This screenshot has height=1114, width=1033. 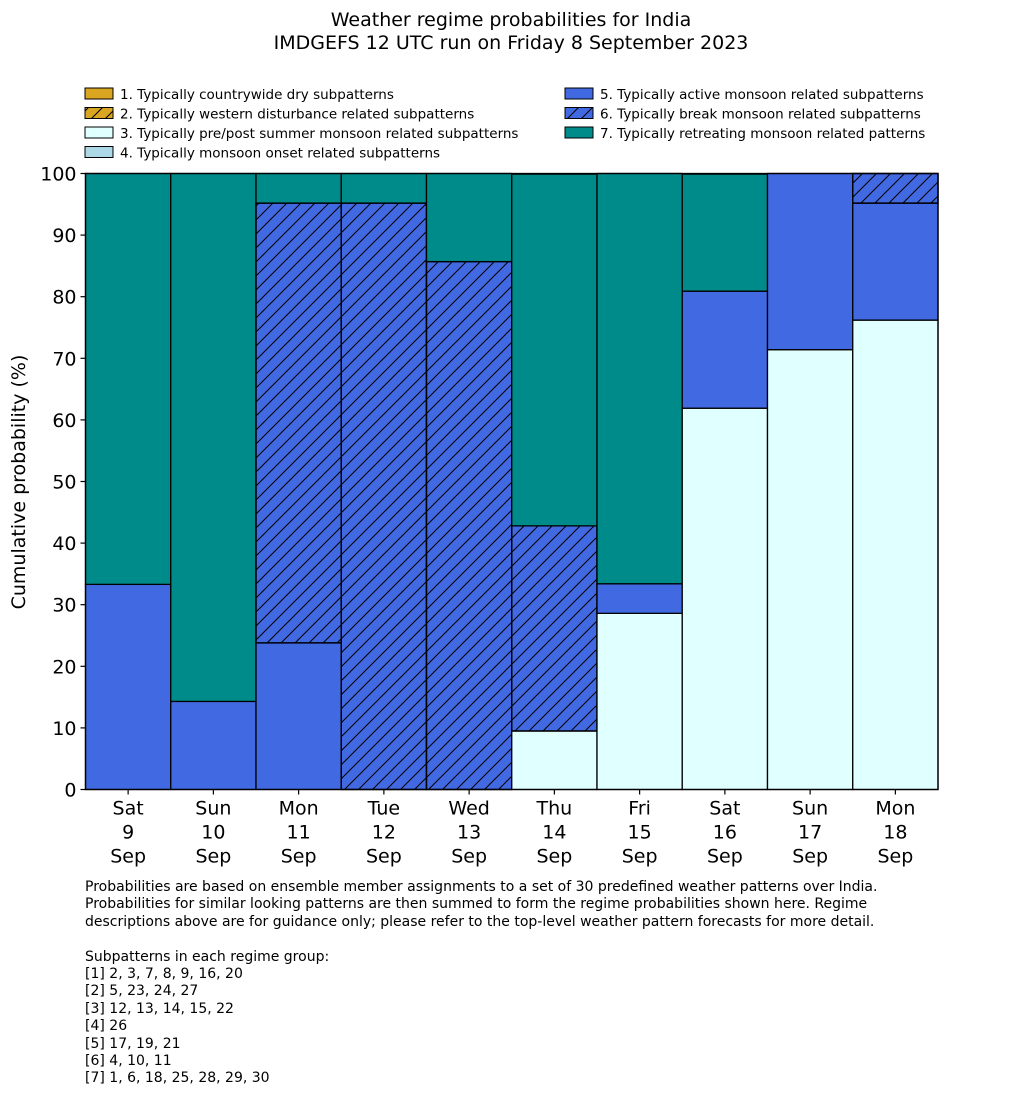 What do you see at coordinates (64, 359) in the screenshot?
I see `y-tick-label: 70` at bounding box center [64, 359].